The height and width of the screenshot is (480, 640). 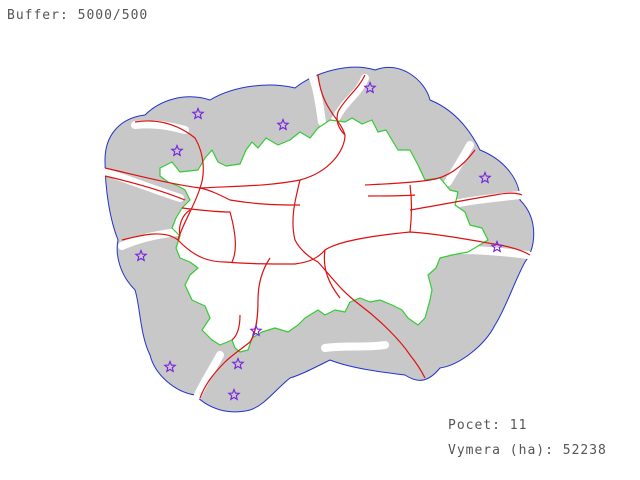 What do you see at coordinates (488, 425) in the screenshot?
I see `count-label: Pocet: 11` at bounding box center [488, 425].